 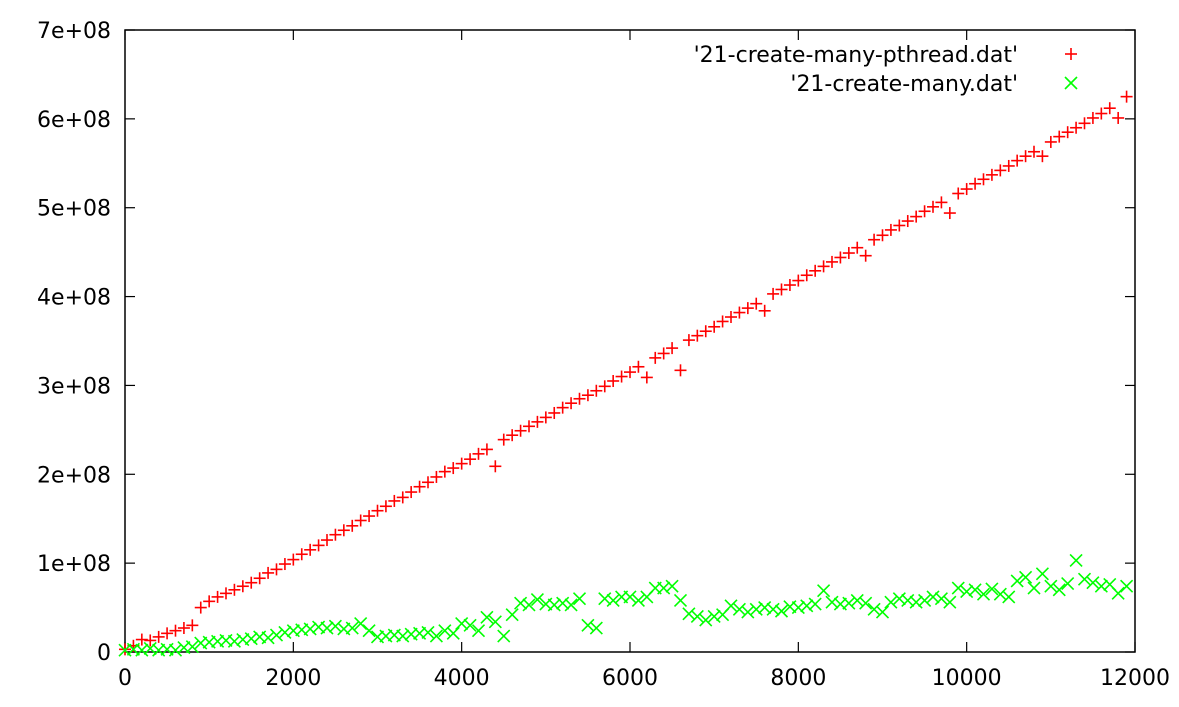 What do you see at coordinates (462, 678) in the screenshot?
I see `x-tick-label: 4000` at bounding box center [462, 678].